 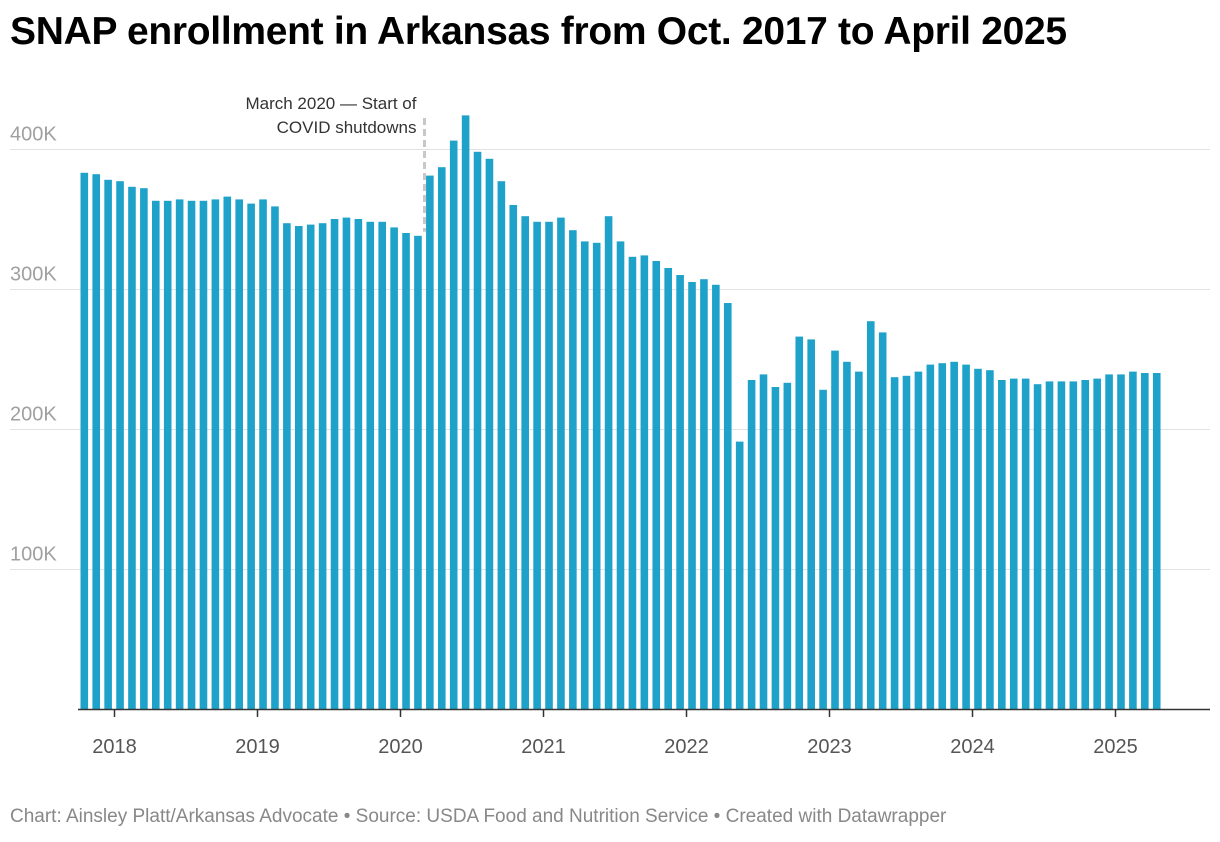 I want to click on annotation-text-line-2: COVID shutdowns, so click(x=347, y=127).